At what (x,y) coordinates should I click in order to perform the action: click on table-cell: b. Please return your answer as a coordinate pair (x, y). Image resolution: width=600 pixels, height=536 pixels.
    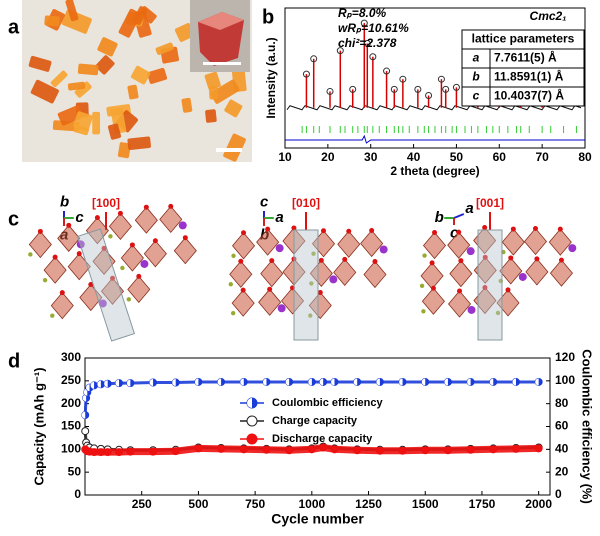
    Looking at the image, I should click on (475, 77).